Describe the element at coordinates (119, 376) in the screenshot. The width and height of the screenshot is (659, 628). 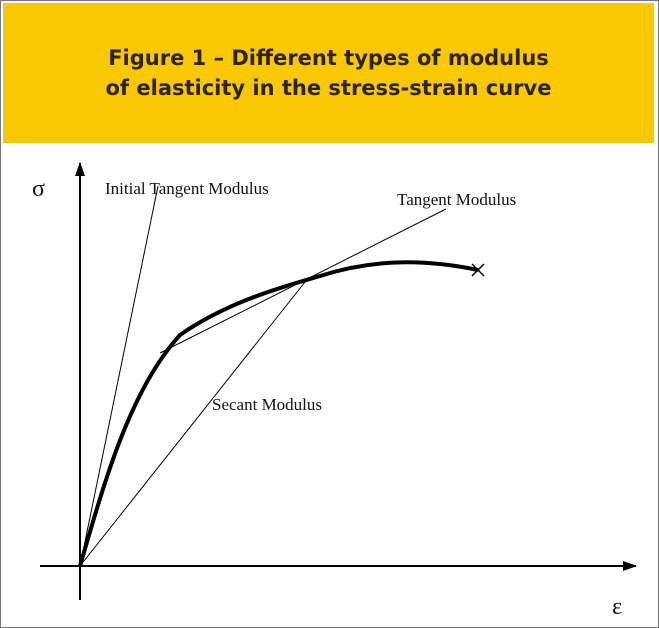
I see `initial-tangent-line` at that location.